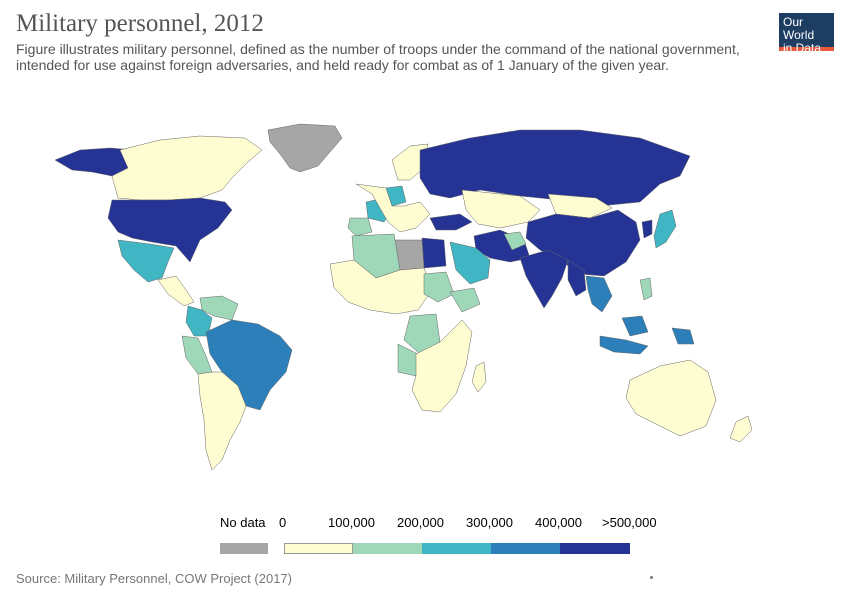 The height and width of the screenshot is (600, 850). Describe the element at coordinates (393, 208) in the screenshot. I see `country-europe-rest` at that location.